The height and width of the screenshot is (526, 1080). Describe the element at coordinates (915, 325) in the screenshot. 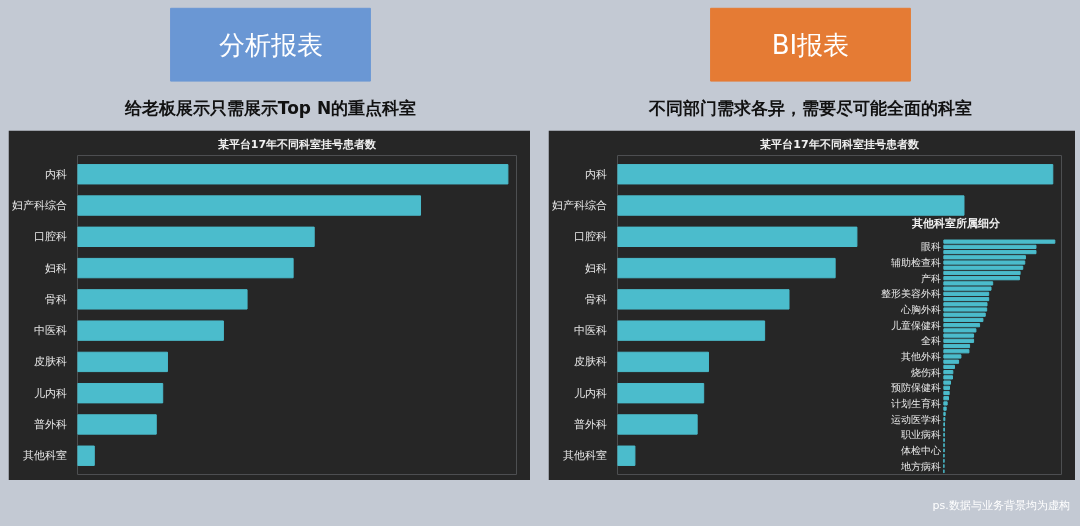

I see `y-tick-label: 儿童保健科` at that location.